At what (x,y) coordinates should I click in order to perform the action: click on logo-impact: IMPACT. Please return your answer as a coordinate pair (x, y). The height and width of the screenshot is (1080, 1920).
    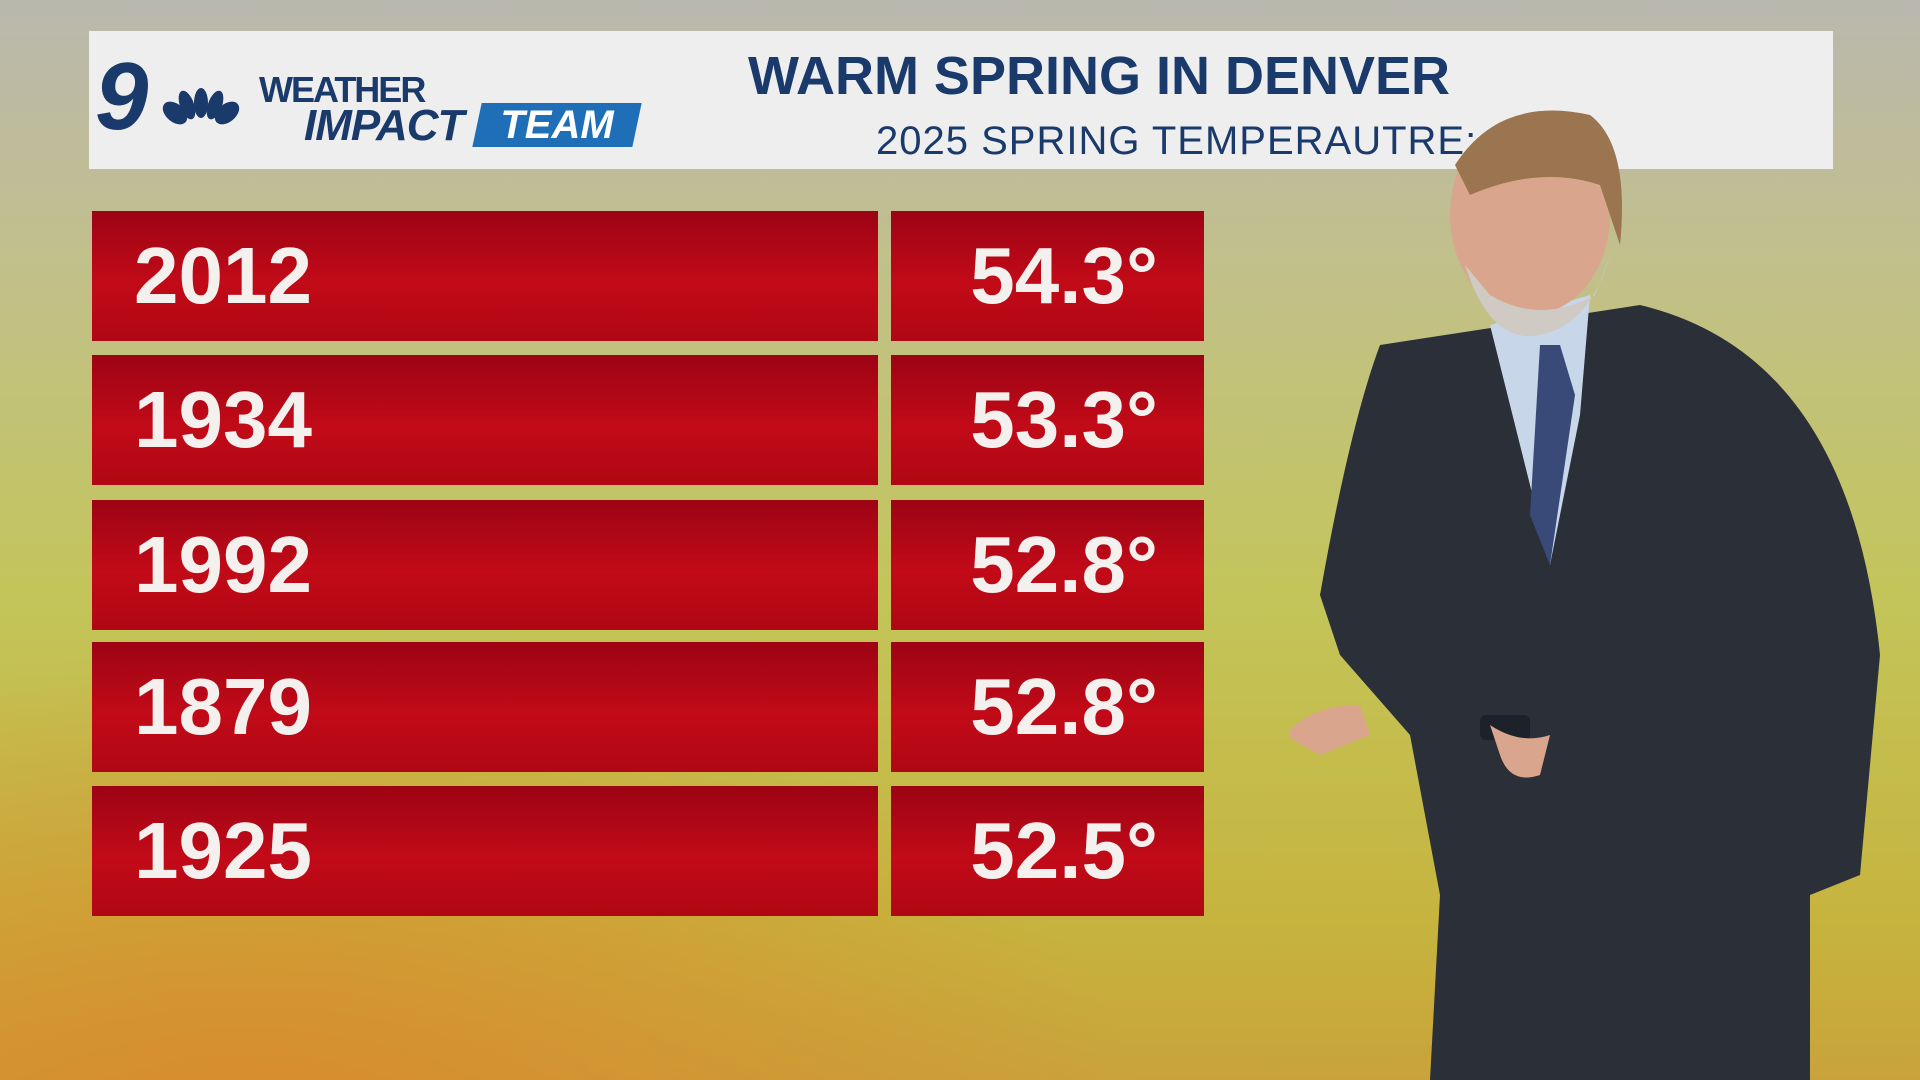
    Looking at the image, I should click on (384, 125).